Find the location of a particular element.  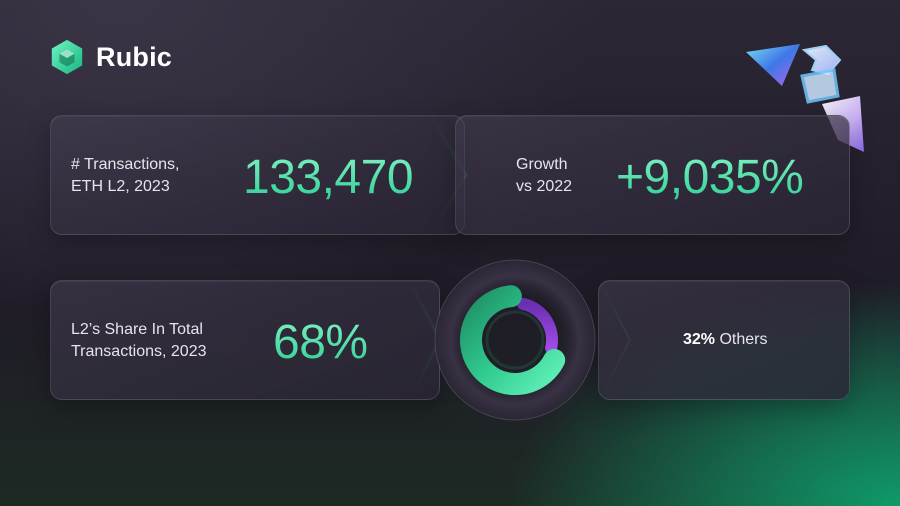

others-text: 32% Others is located at coordinates (725, 340).